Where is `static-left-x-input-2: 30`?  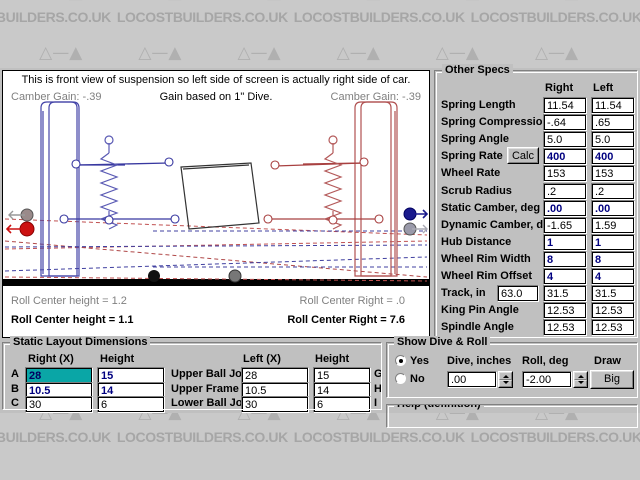
static-left-x-input-2: 30 is located at coordinates (275, 404).